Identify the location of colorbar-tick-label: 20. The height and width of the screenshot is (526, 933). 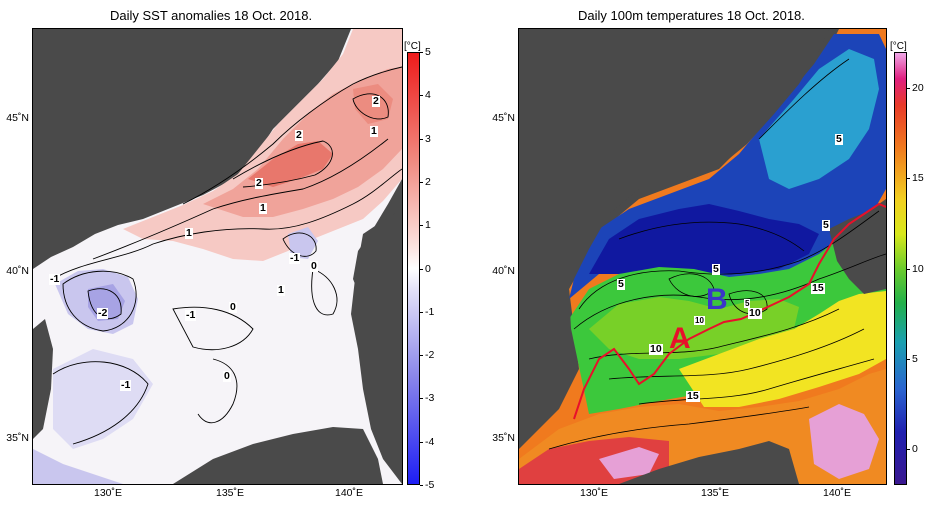
(918, 88).